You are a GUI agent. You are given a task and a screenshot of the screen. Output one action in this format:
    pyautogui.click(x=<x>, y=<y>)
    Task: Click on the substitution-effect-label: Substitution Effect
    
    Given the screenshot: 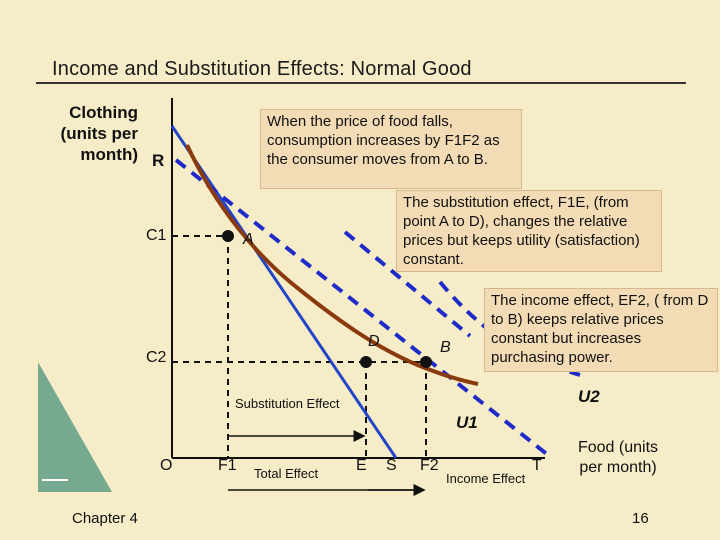 What is the action you would take?
    pyautogui.click(x=287, y=403)
    